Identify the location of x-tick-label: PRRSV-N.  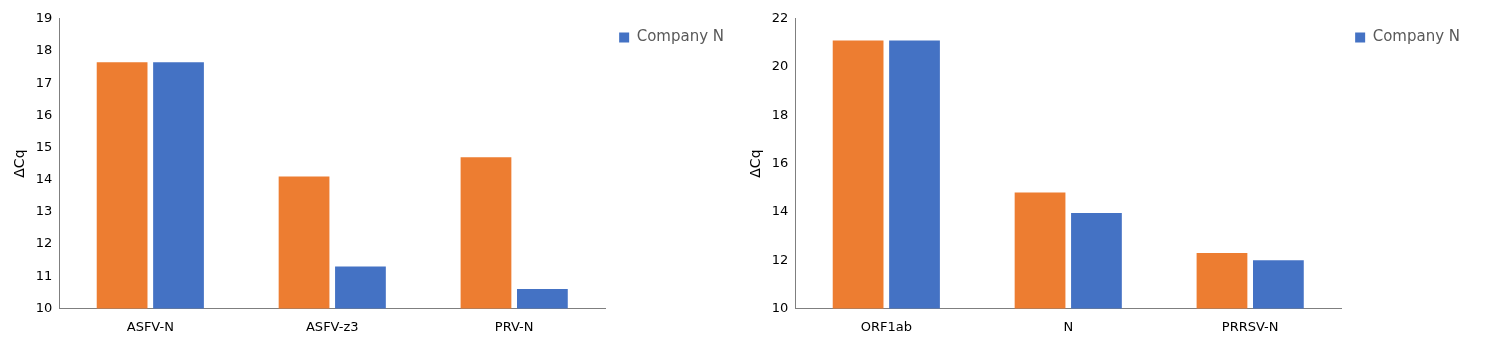
(1250, 326).